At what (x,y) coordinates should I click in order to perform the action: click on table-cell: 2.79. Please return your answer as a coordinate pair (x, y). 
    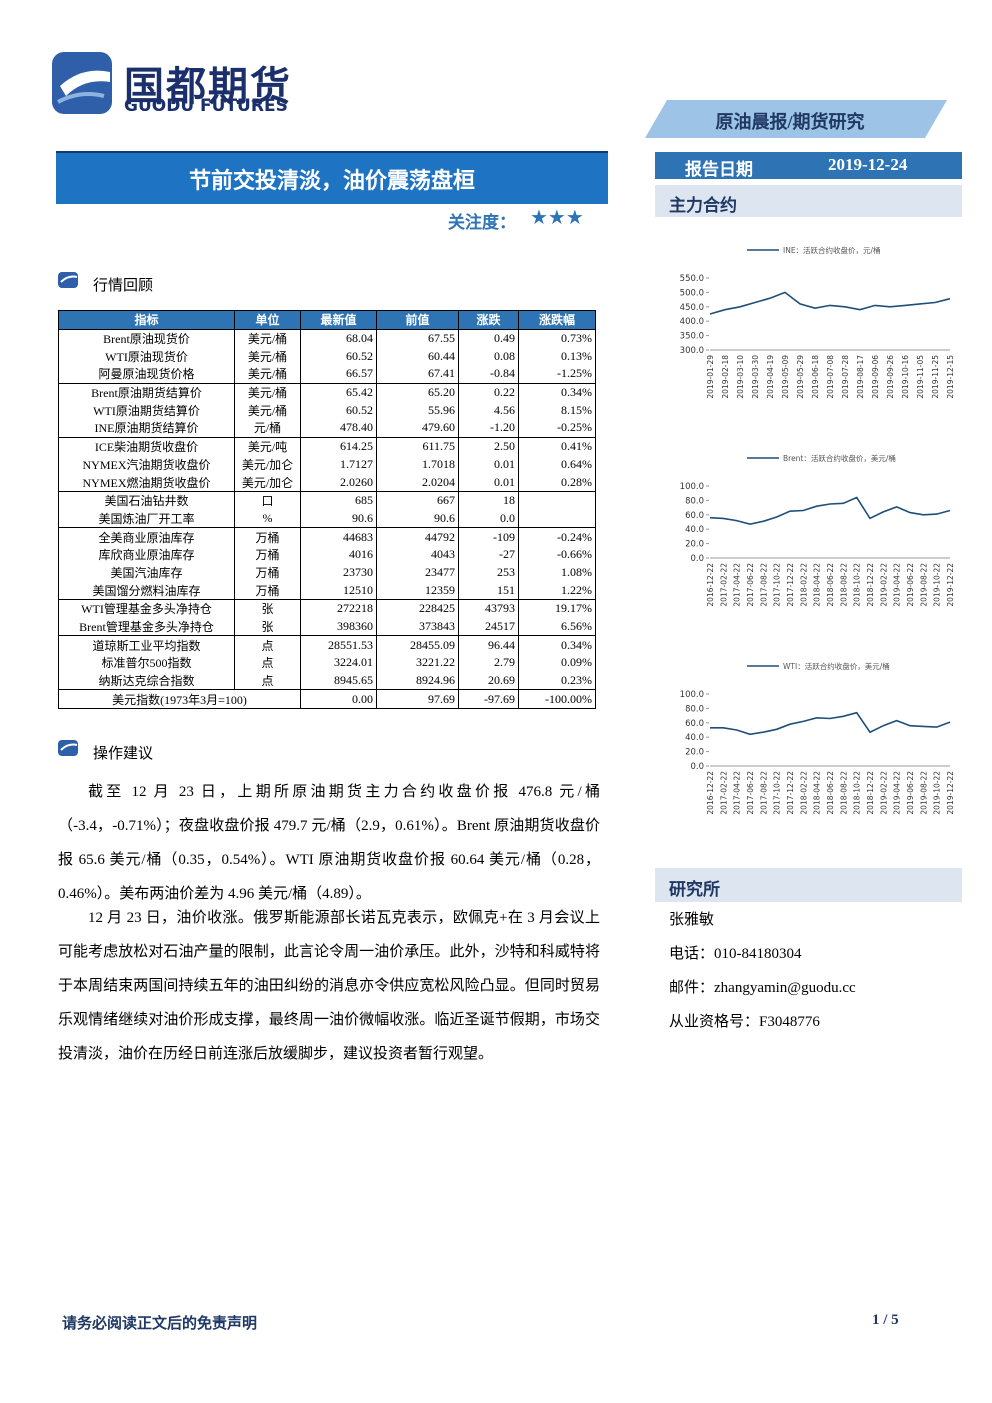
    Looking at the image, I should click on (488, 663).